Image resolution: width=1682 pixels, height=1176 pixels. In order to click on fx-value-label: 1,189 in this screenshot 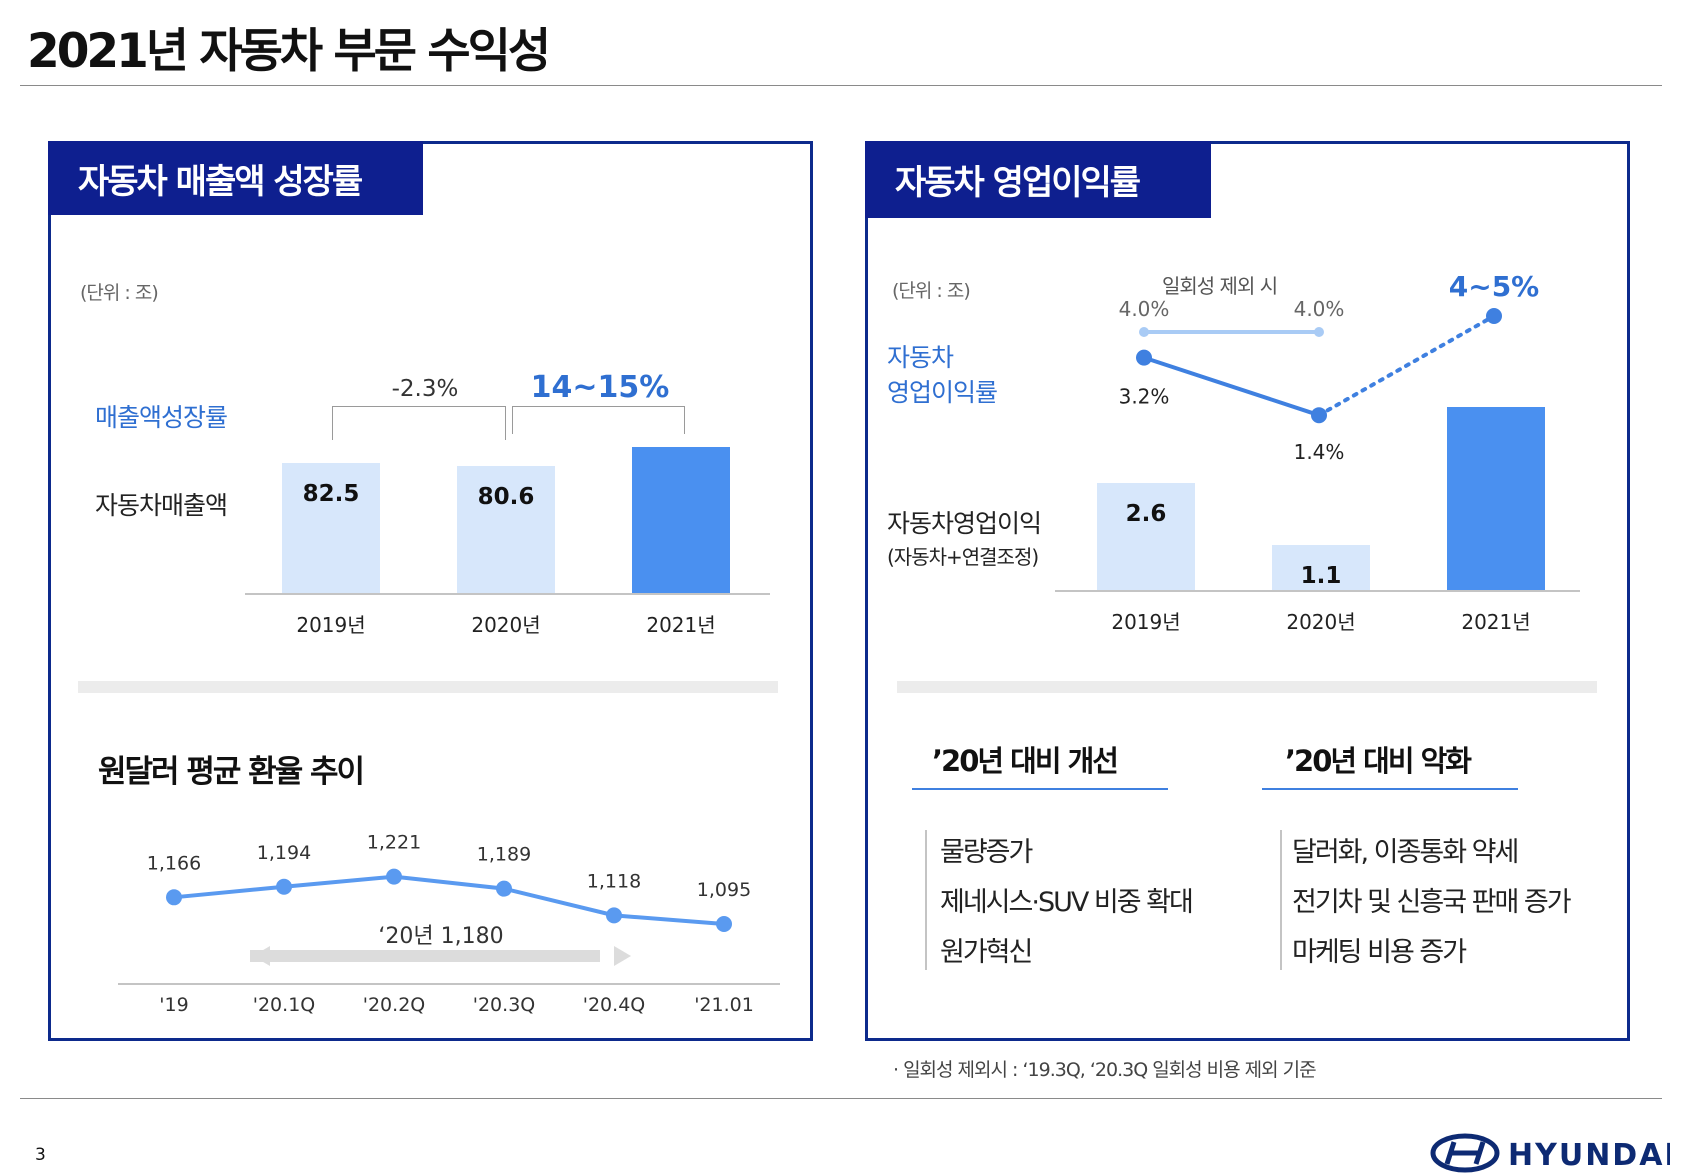, I will do `click(504, 855)`.